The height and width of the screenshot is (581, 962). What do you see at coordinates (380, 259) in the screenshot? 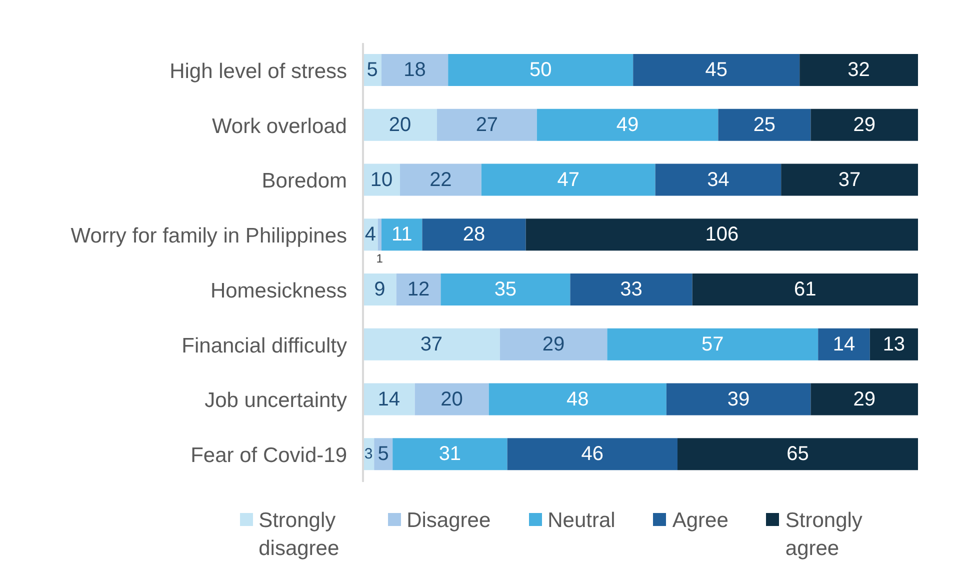
I see `data-label: 1` at bounding box center [380, 259].